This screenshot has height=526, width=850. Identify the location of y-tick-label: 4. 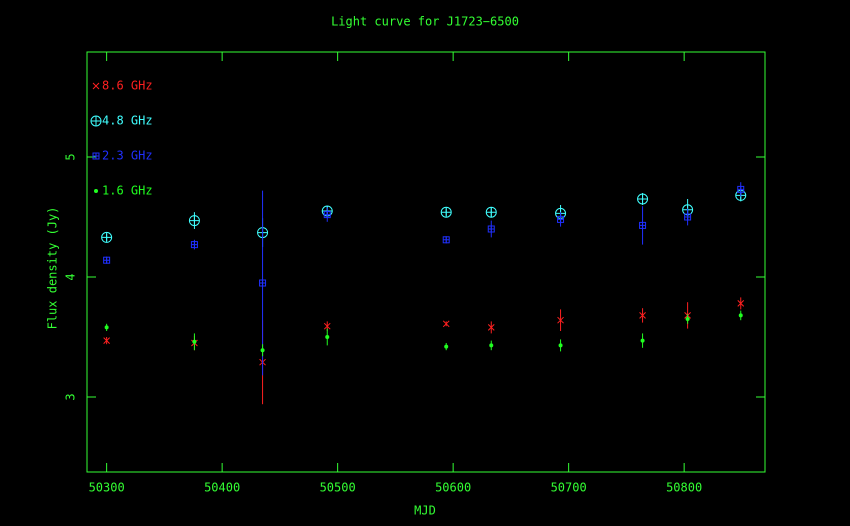
(71, 276).